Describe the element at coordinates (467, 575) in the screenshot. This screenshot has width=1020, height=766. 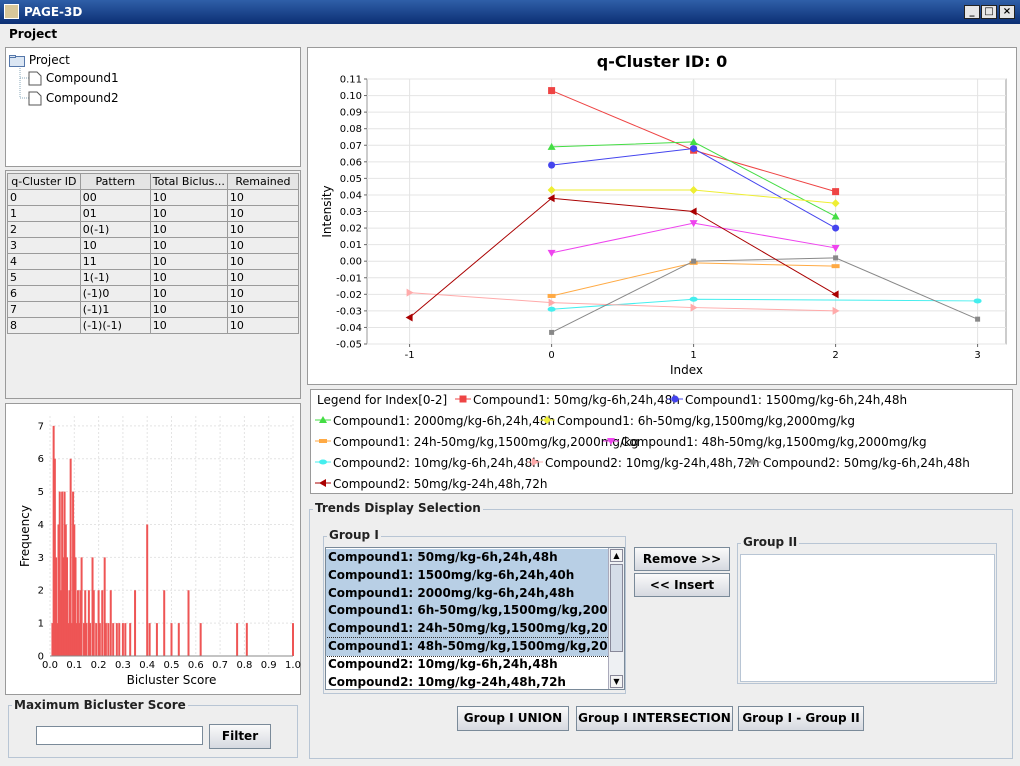
I see `group1-list-item: Compound1: 1500mg/kg-6h,24h,40h` at that location.